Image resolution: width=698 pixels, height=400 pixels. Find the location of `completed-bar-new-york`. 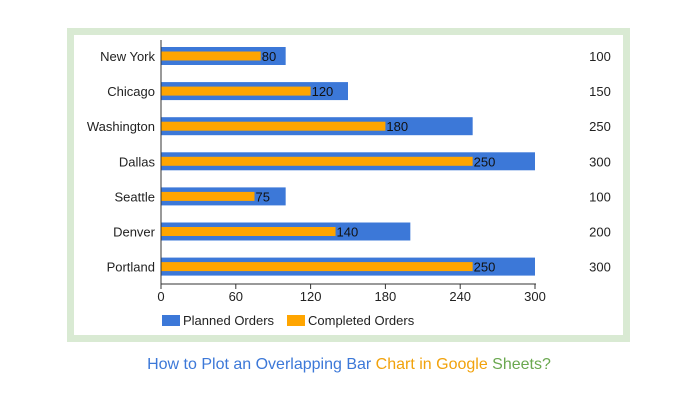

completed-bar-new-york is located at coordinates (211, 56).